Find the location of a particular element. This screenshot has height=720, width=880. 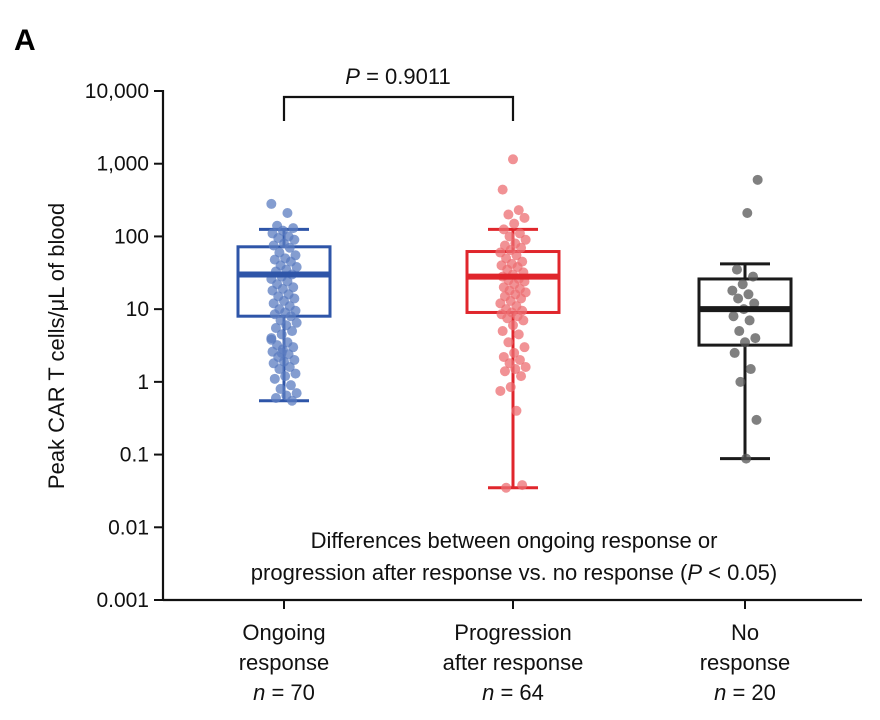

category-n: n = 64 is located at coordinates (513, 692).